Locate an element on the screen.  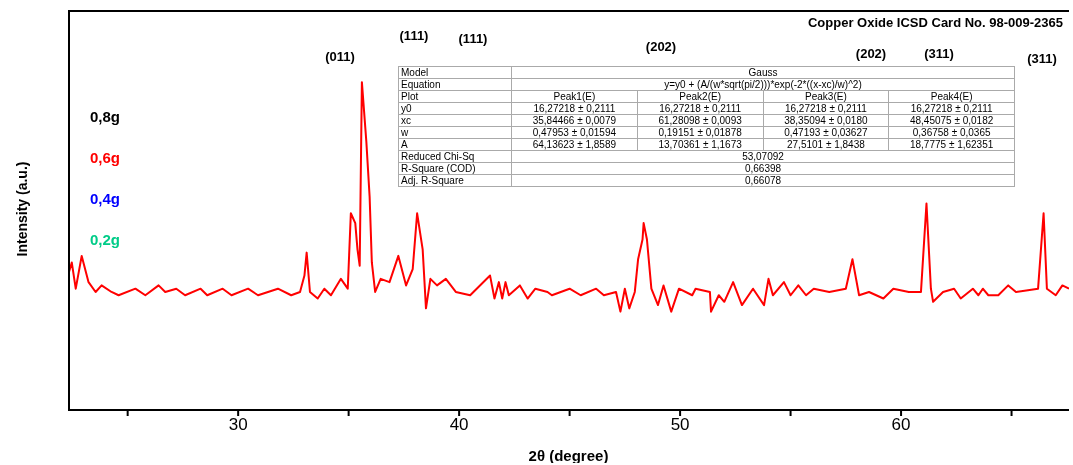
text: (011) is located at coordinates (340, 56).